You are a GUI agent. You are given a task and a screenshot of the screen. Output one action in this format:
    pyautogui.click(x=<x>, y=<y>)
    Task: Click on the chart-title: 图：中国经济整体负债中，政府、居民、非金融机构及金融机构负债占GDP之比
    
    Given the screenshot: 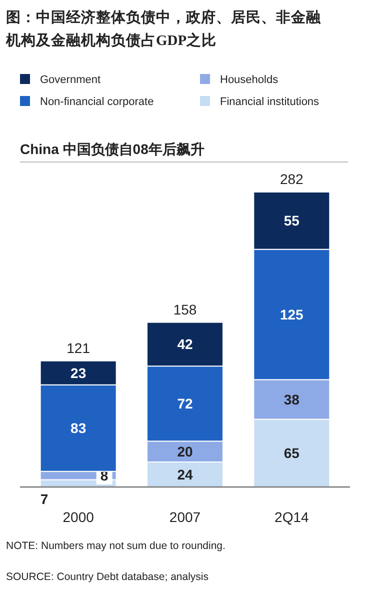 What is the action you would take?
    pyautogui.click(x=163, y=28)
    